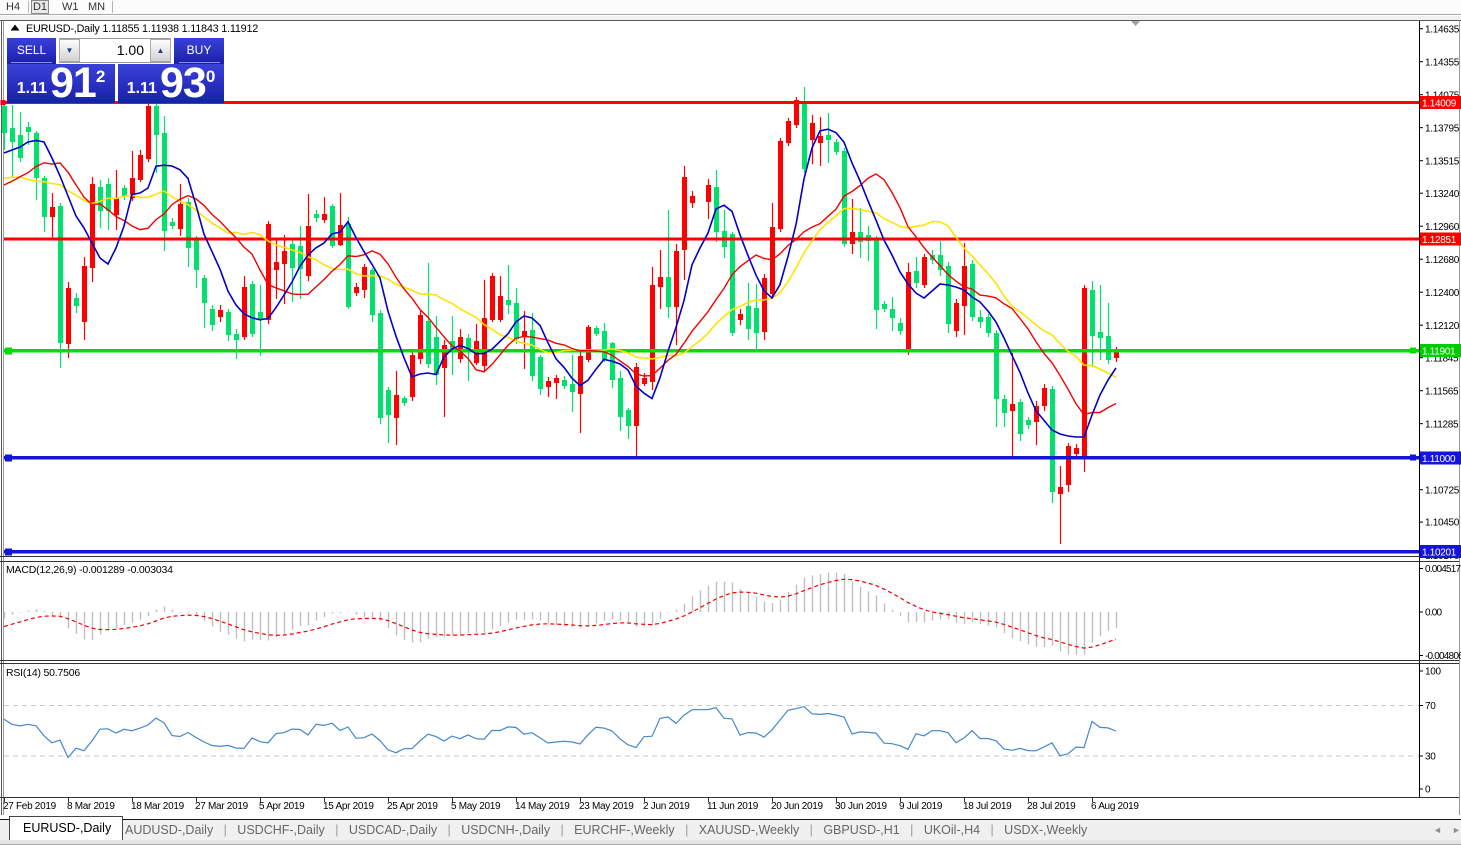 The image size is (1461, 845). I want to click on svg-text: 1.12960, so click(1442, 227).